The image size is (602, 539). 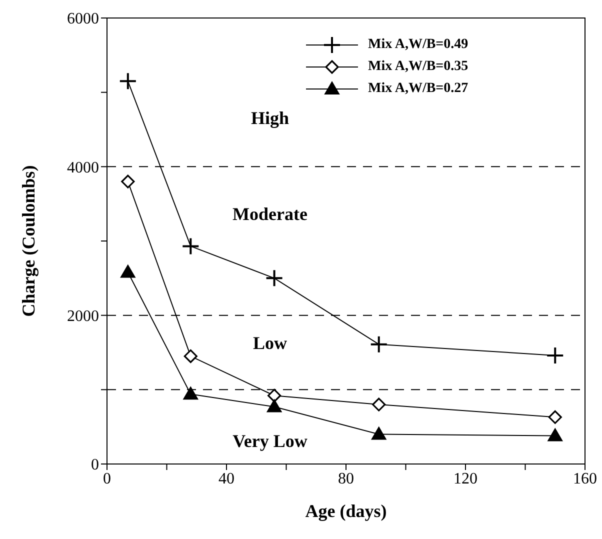 I want to click on x-tick-label: 160, so click(x=585, y=479).